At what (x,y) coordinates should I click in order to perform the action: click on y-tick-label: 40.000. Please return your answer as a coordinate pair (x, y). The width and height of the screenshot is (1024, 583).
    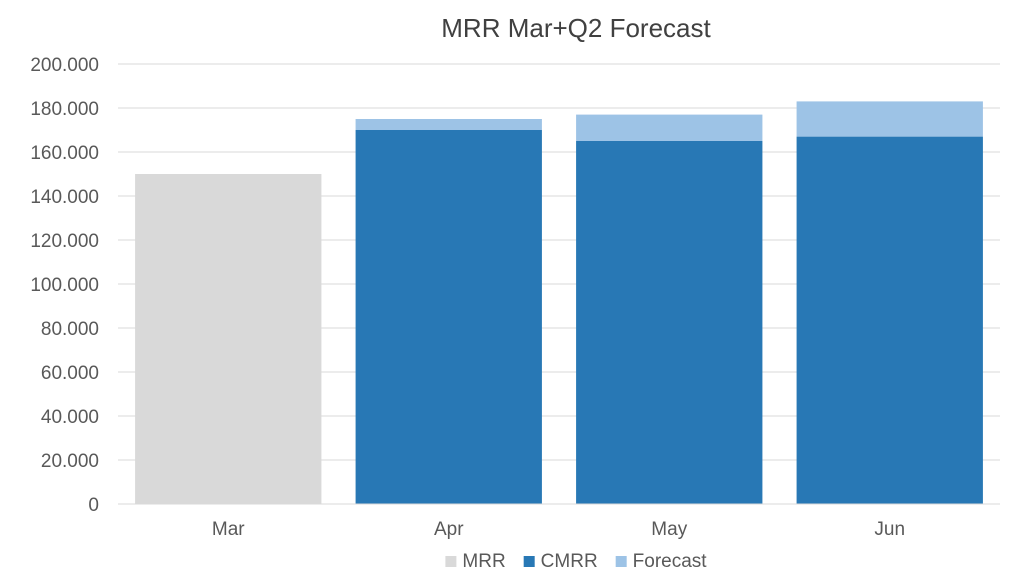
    Looking at the image, I should click on (70, 417).